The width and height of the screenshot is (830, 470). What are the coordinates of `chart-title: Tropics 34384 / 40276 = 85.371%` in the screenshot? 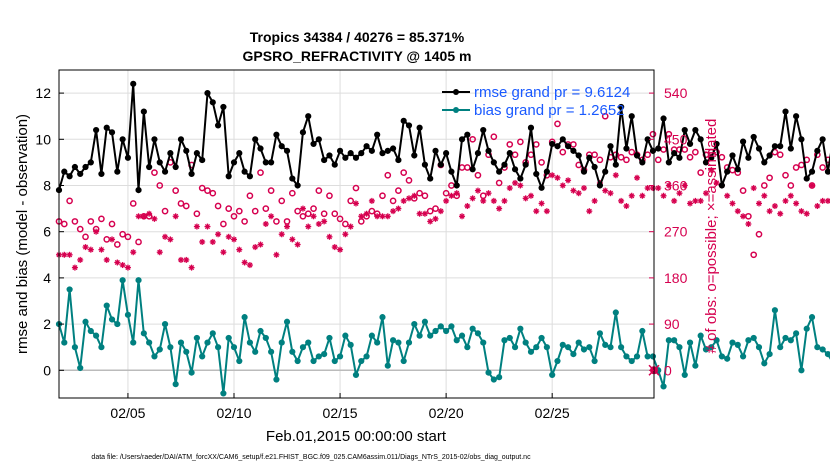 It's located at (357, 37).